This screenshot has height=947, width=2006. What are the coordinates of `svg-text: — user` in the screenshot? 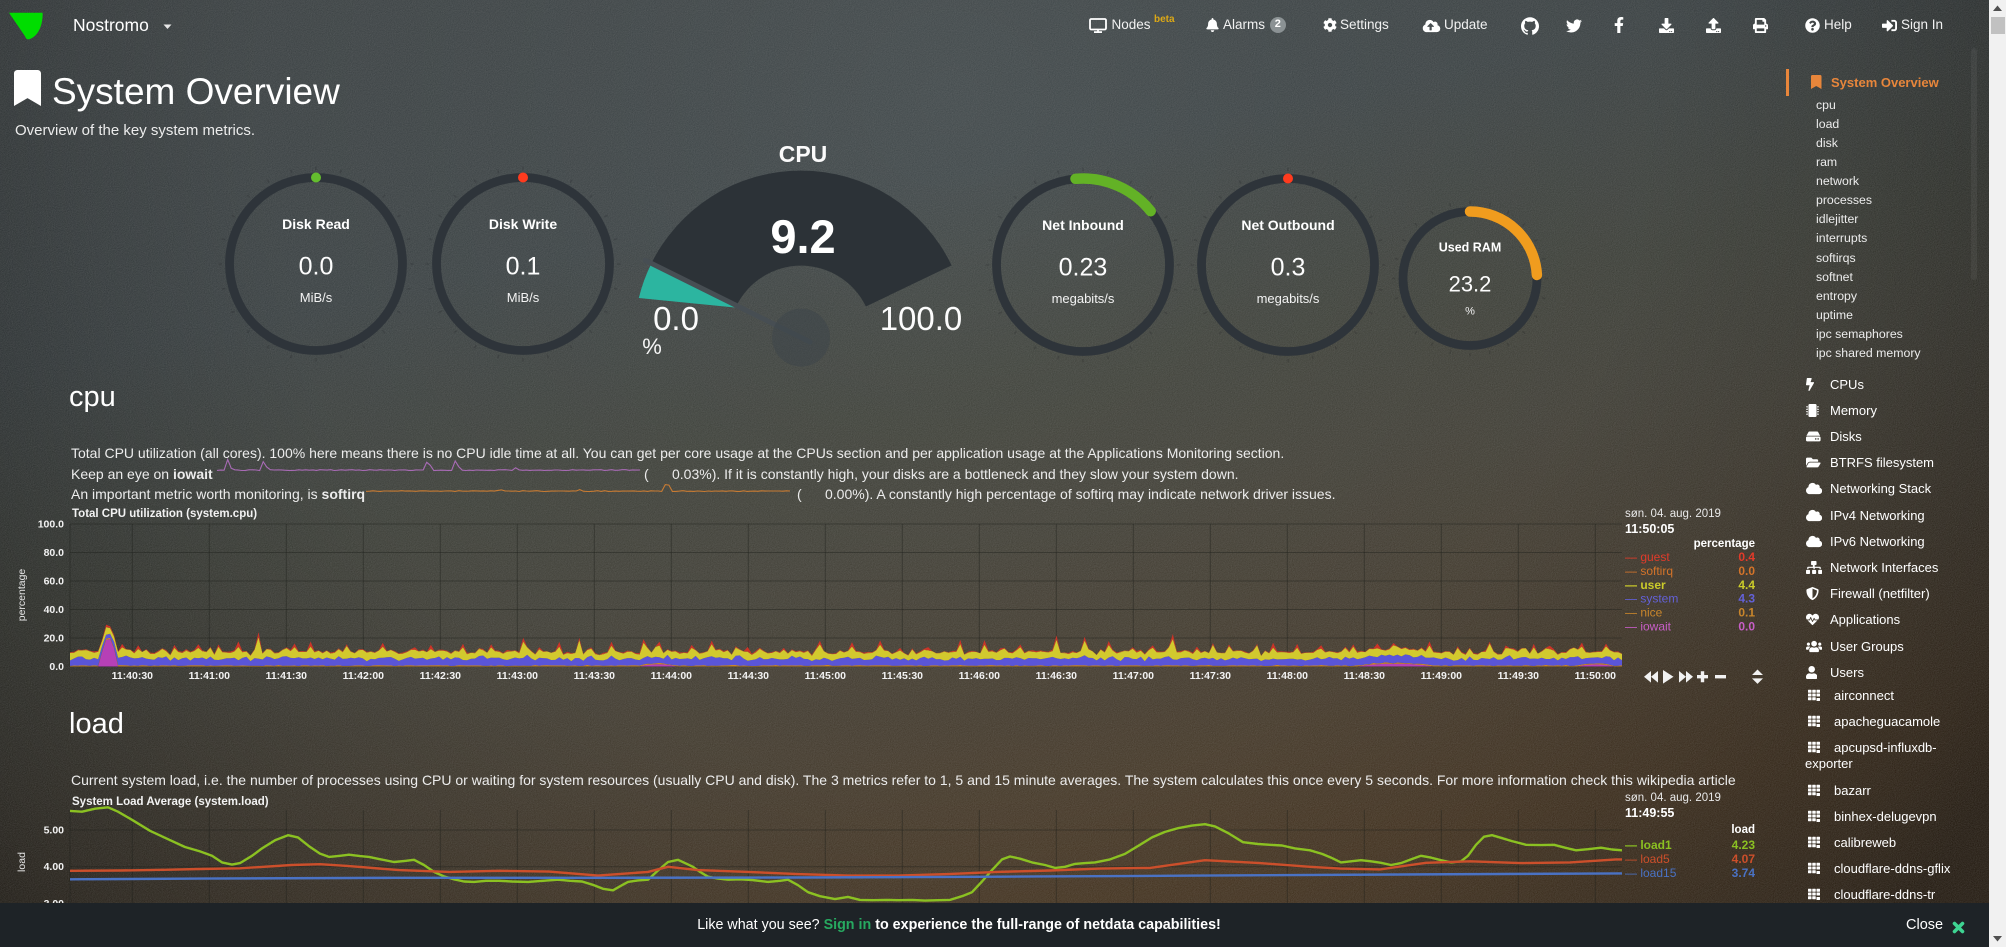 It's located at (1645, 585).